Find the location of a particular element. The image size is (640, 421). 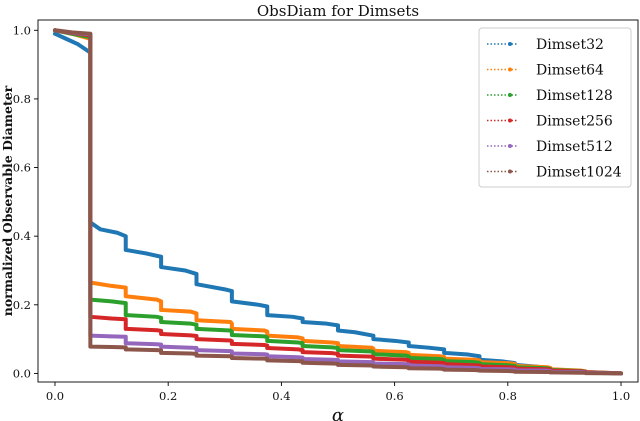

legend-box is located at coordinates (555, 107).